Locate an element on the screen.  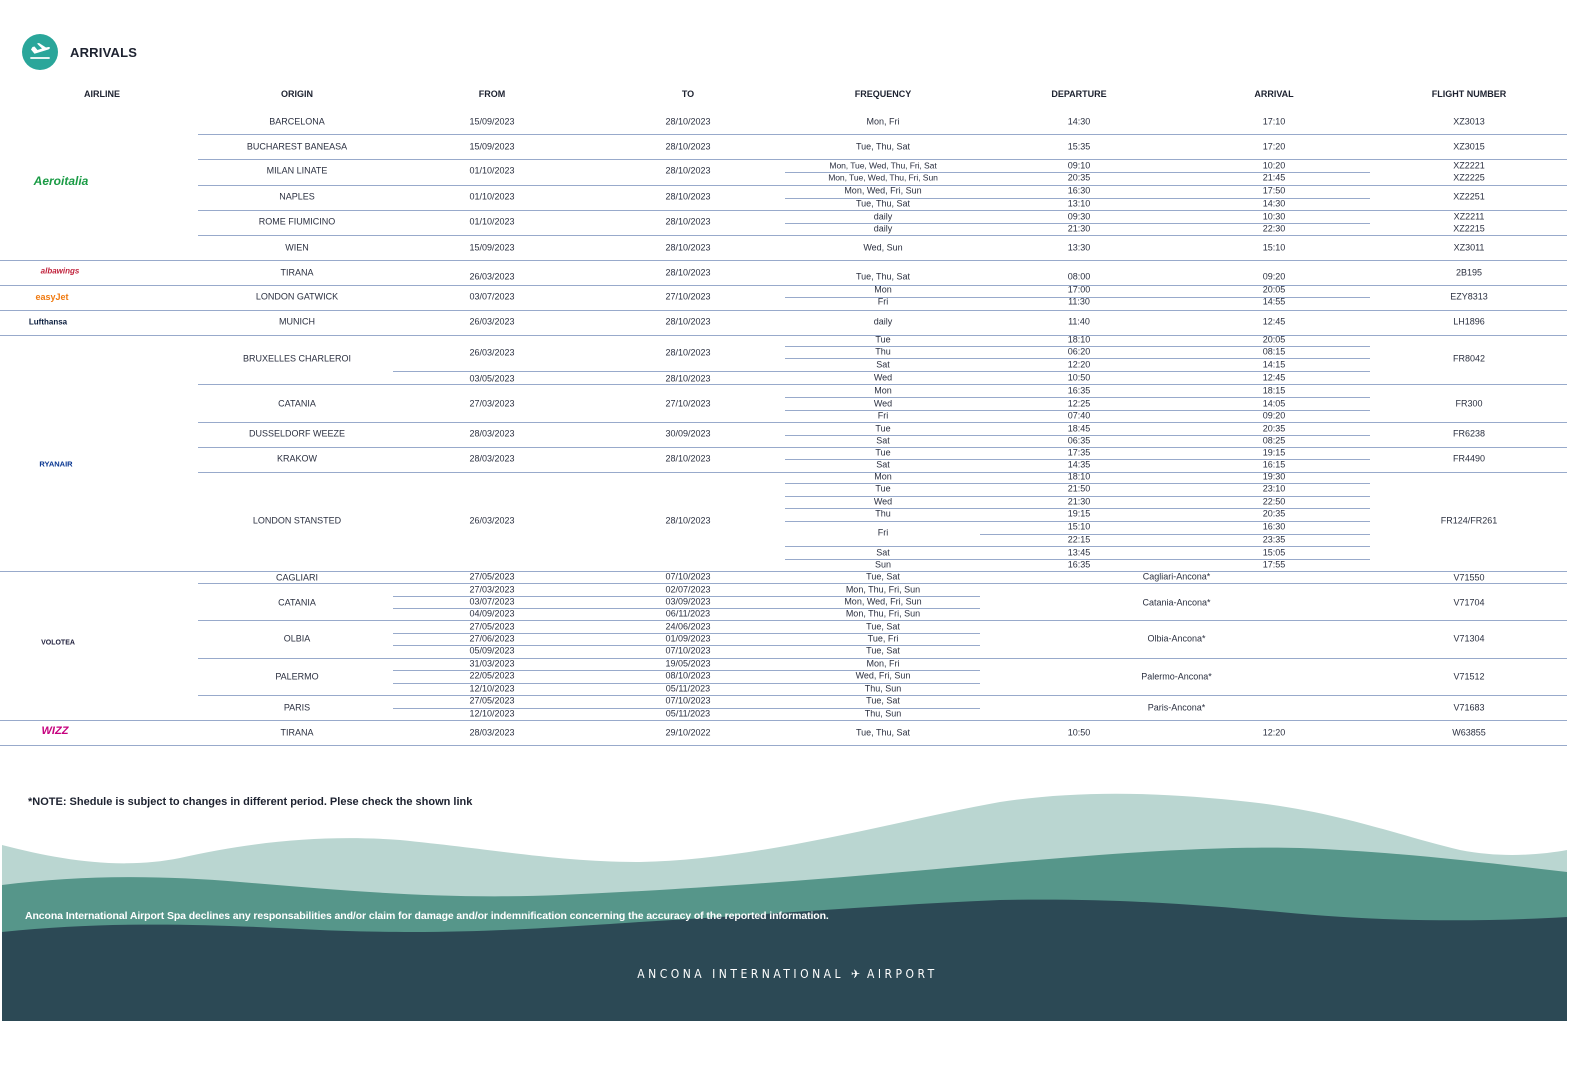
arrival-cell: 17:55 is located at coordinates (1274, 564).